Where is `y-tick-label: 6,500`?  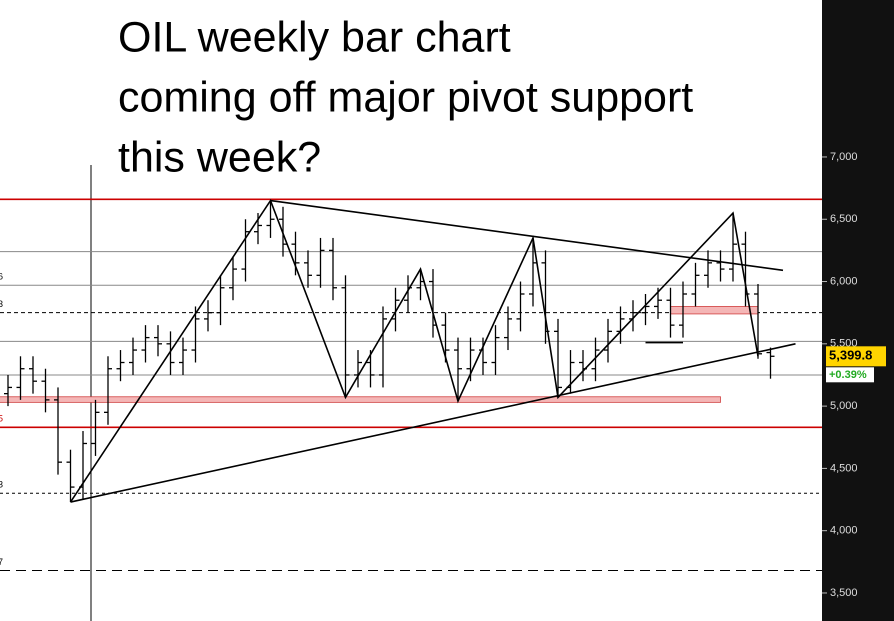
y-tick-label: 6,500 is located at coordinates (844, 219).